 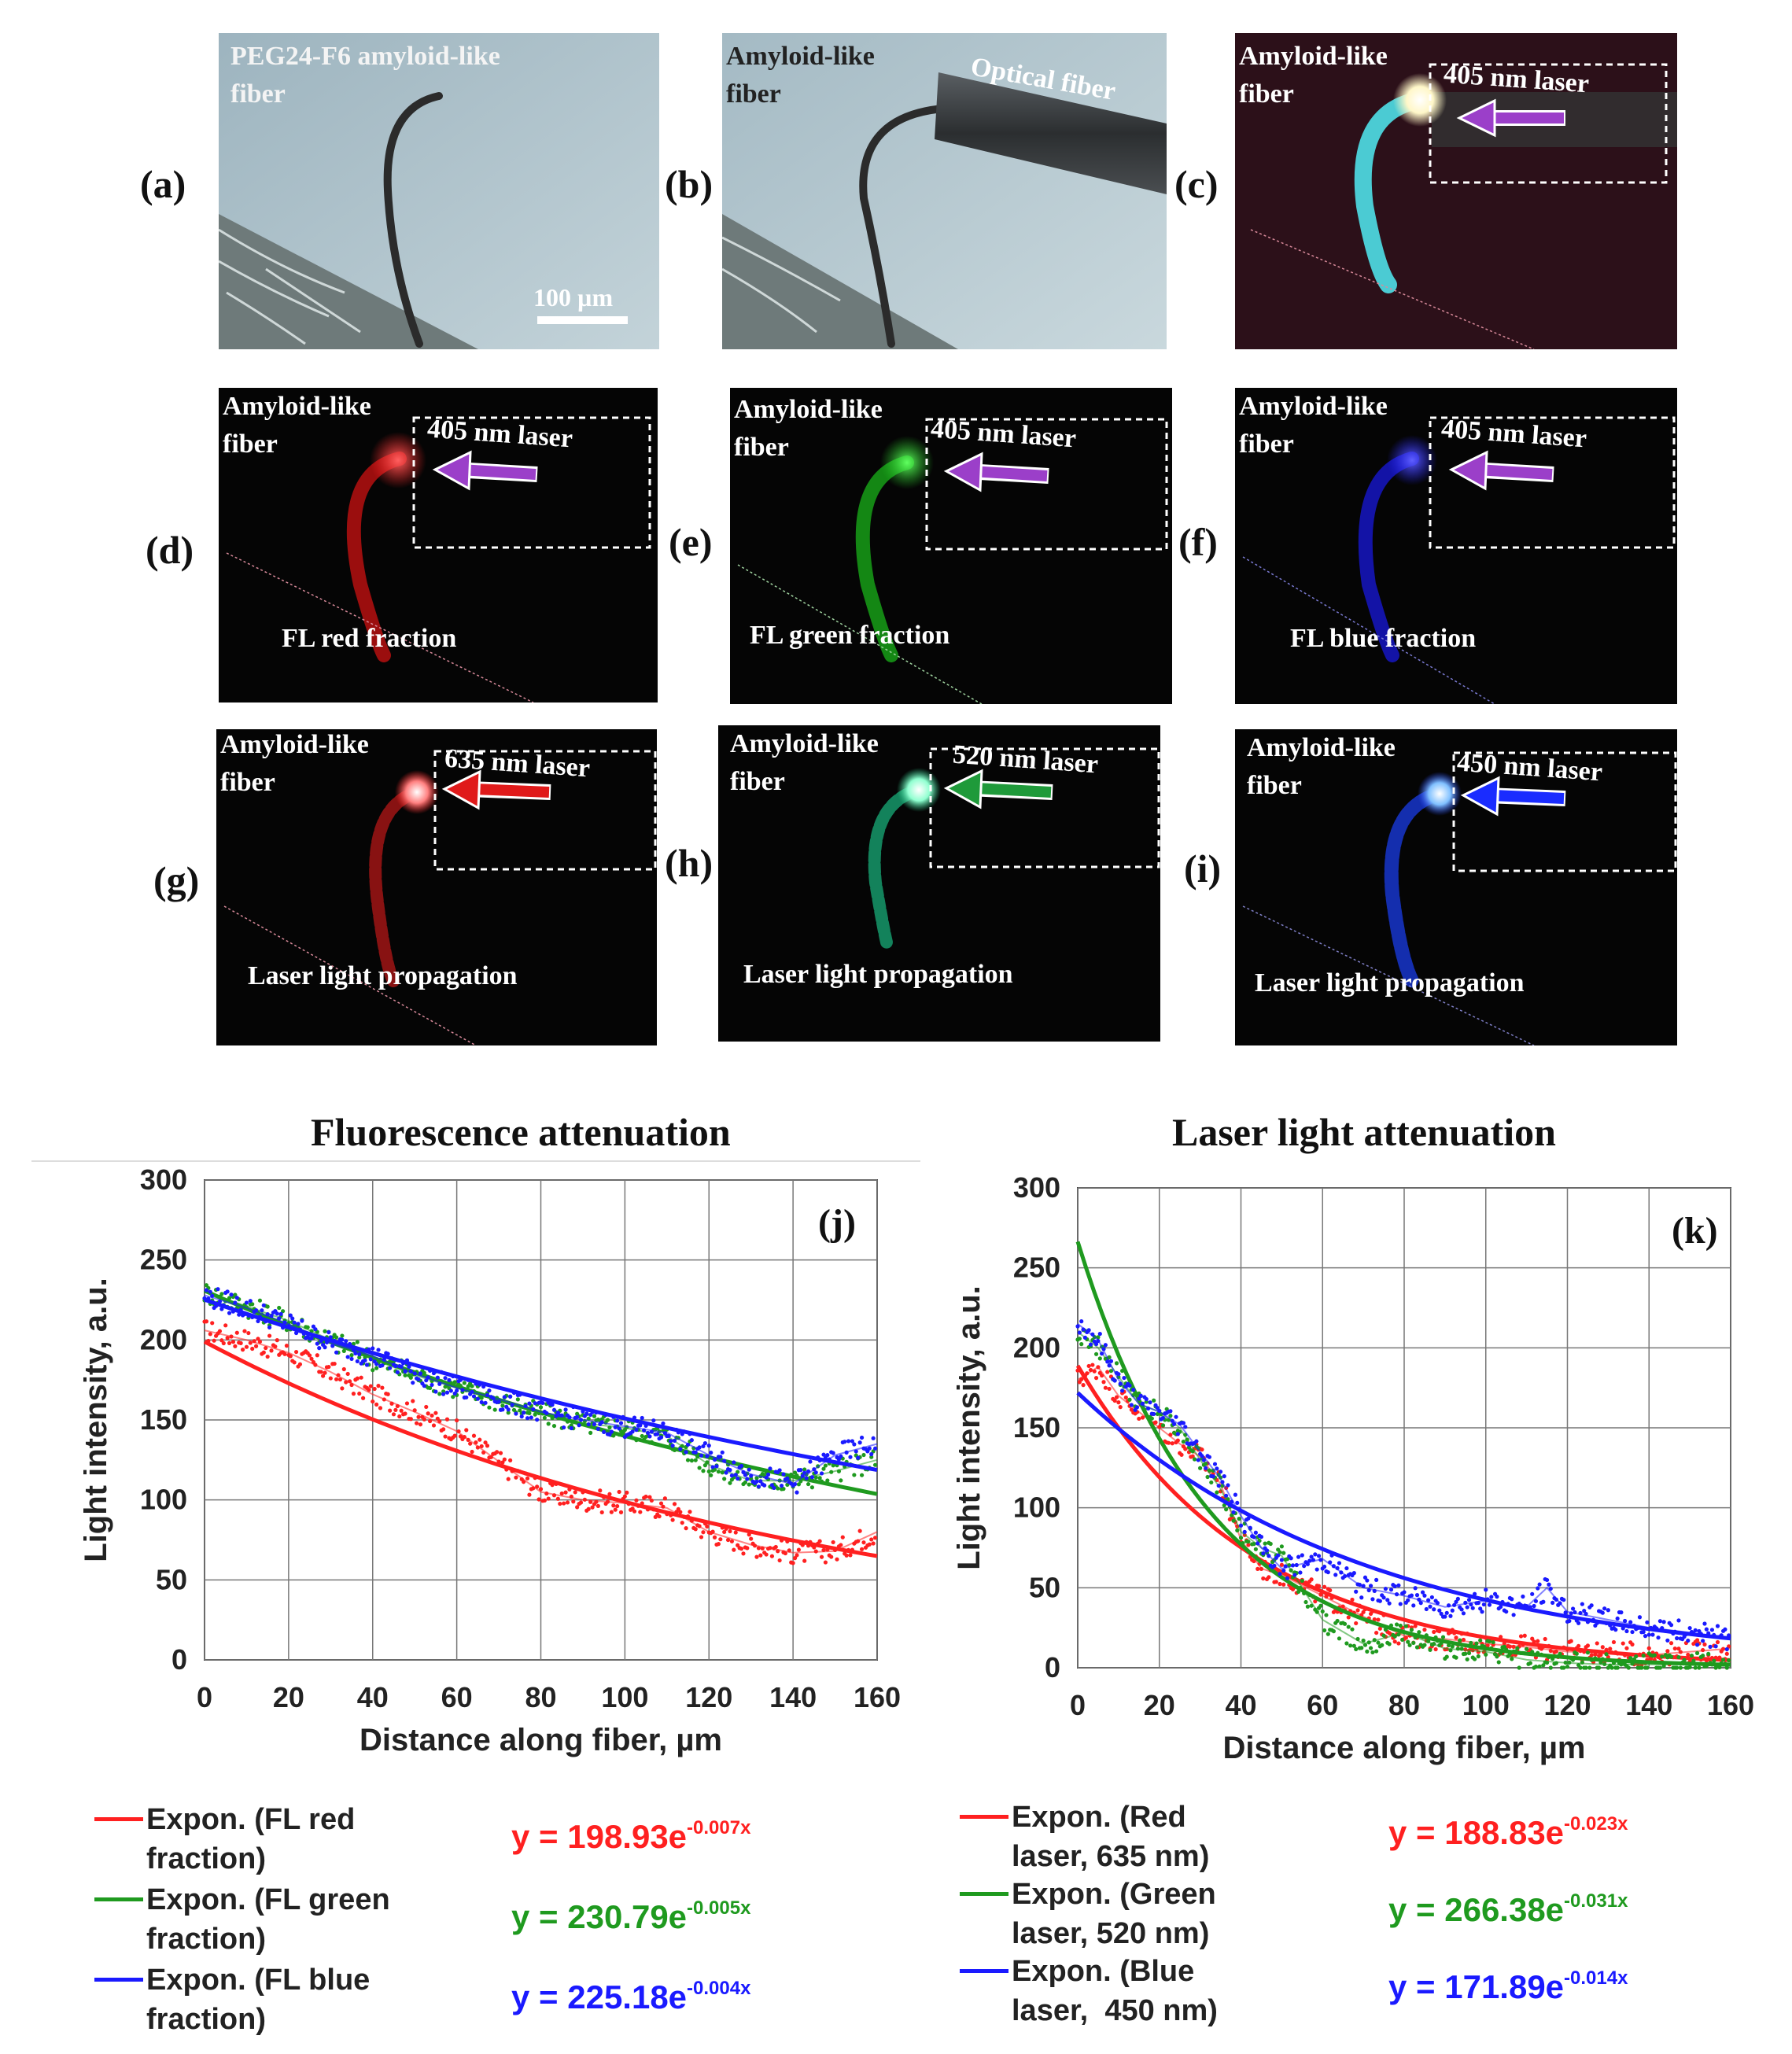 What do you see at coordinates (1596, 1978) in the screenshot?
I see `equation-exponent: -0.014x` at bounding box center [1596, 1978].